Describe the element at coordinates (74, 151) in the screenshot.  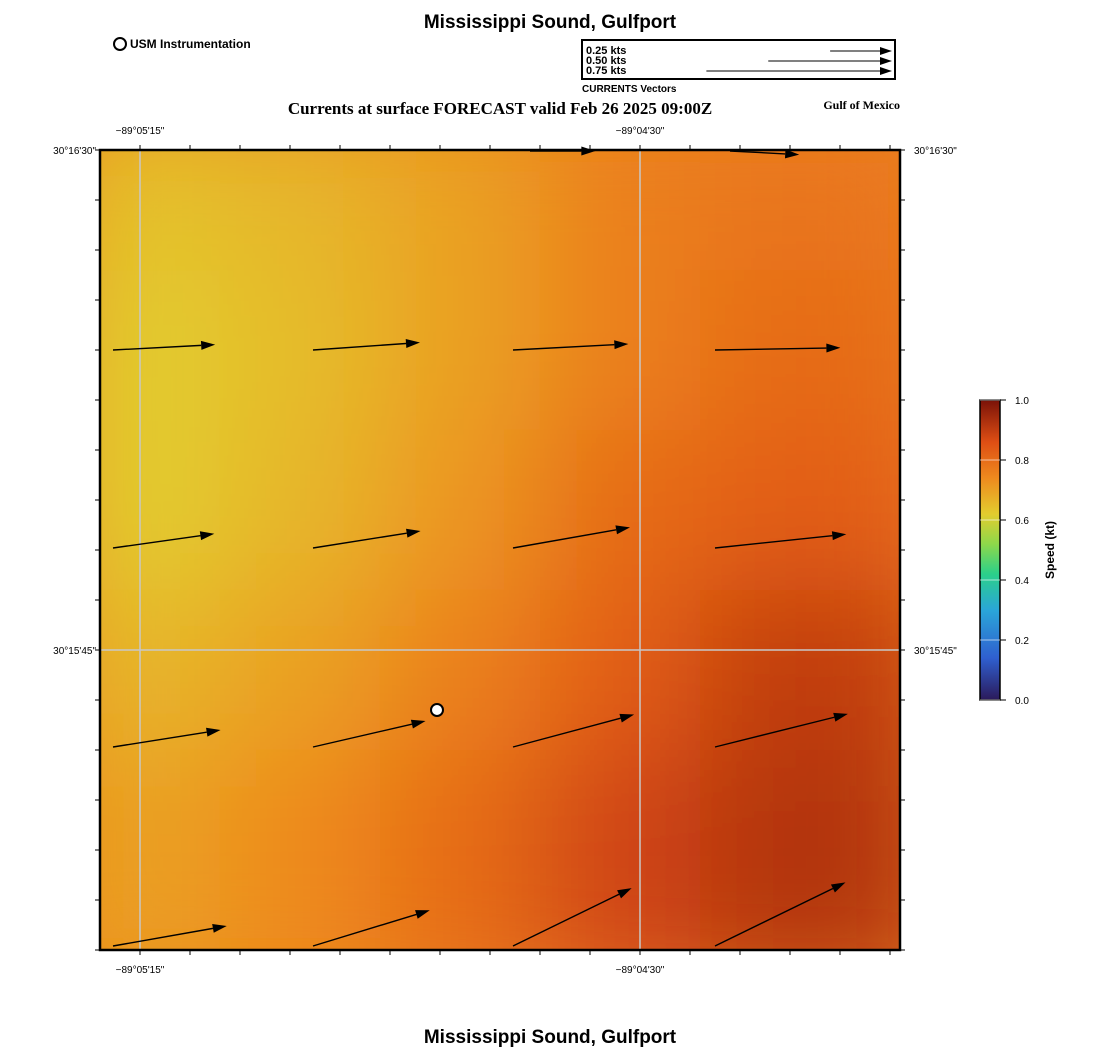
I see `left-lat-label-1: 30°16'30"` at that location.